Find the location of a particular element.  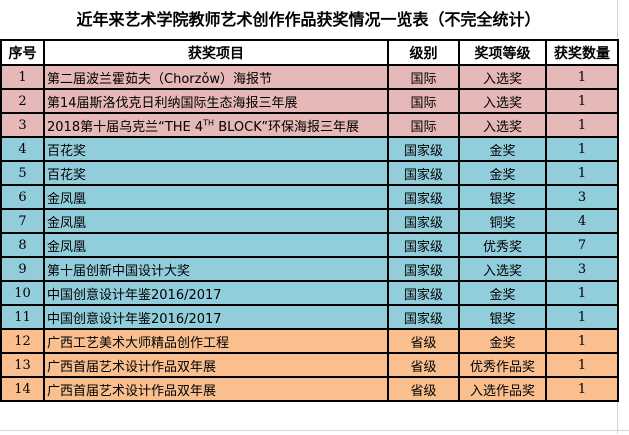

table-row: 7 金凤凰 国家级 铜奖 4 is located at coordinates (309, 221).